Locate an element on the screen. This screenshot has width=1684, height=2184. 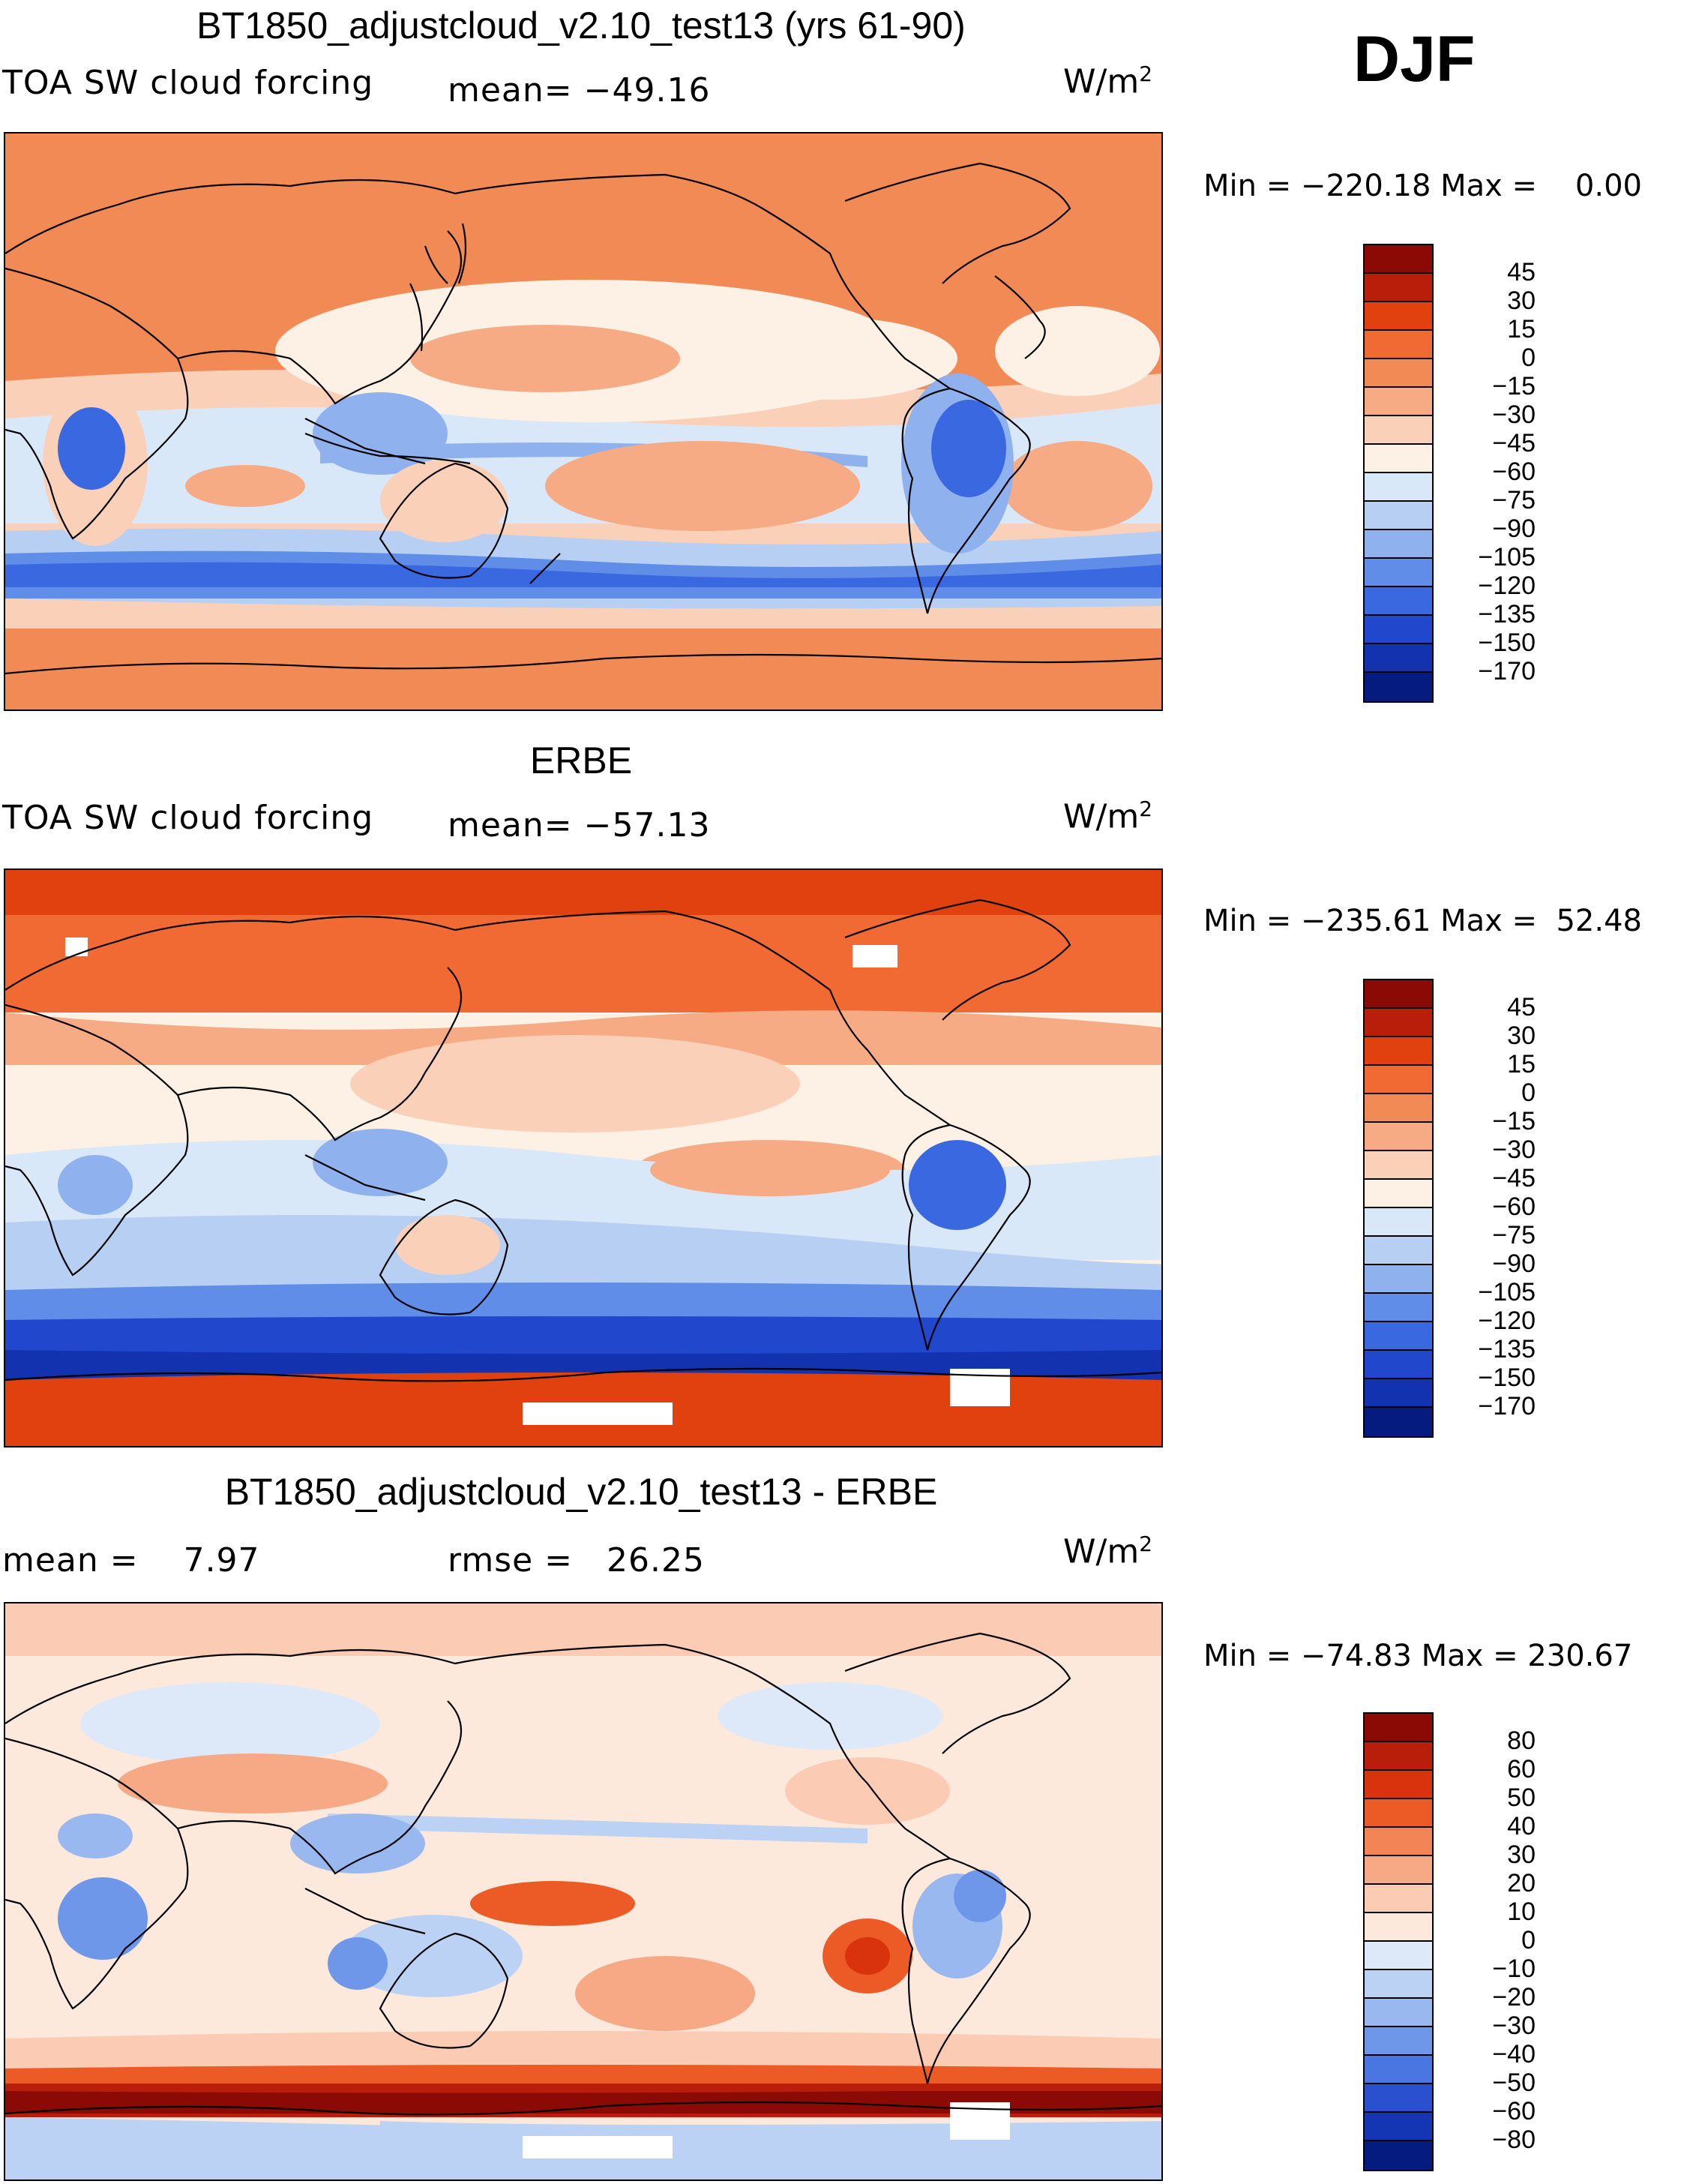
panel1-mean-label: mean= −49.16 is located at coordinates (579, 90).